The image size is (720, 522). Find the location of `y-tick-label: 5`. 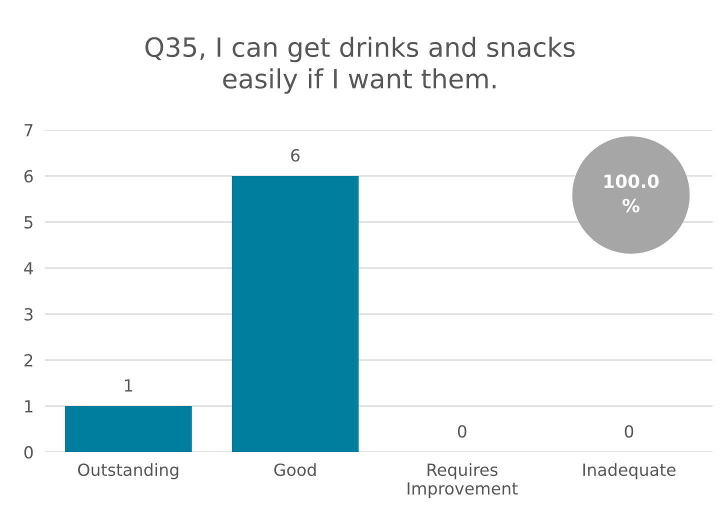

y-tick-label: 5 is located at coordinates (28, 222).